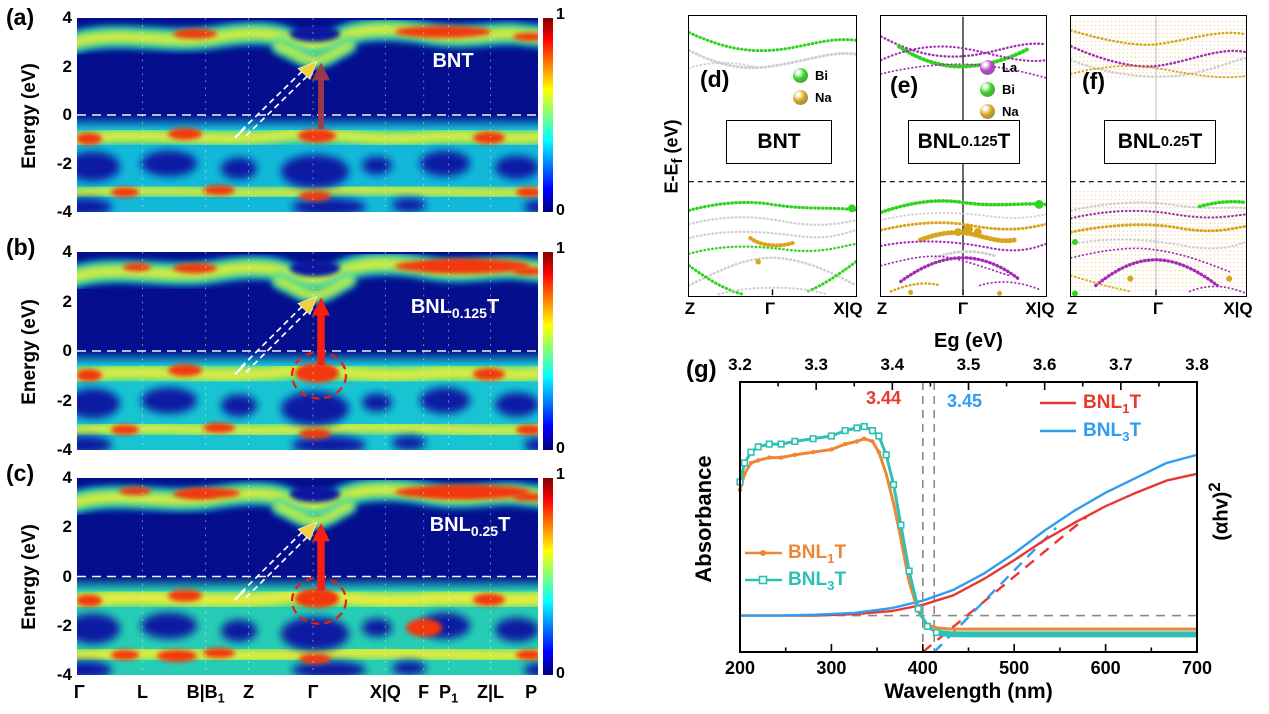  Describe the element at coordinates (1014, 668) in the screenshot. I see `bottom-axis-tick-label: 500` at that location.